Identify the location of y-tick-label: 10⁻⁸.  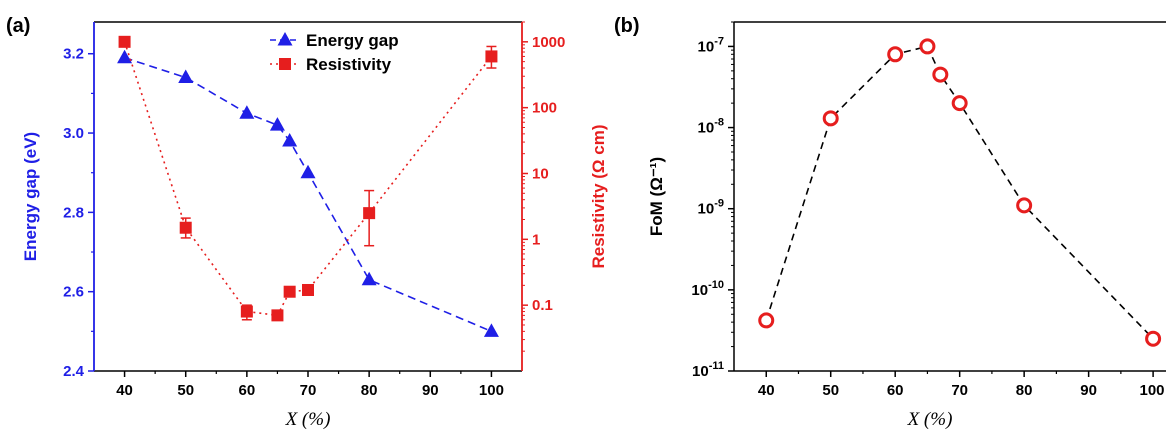
(711, 127).